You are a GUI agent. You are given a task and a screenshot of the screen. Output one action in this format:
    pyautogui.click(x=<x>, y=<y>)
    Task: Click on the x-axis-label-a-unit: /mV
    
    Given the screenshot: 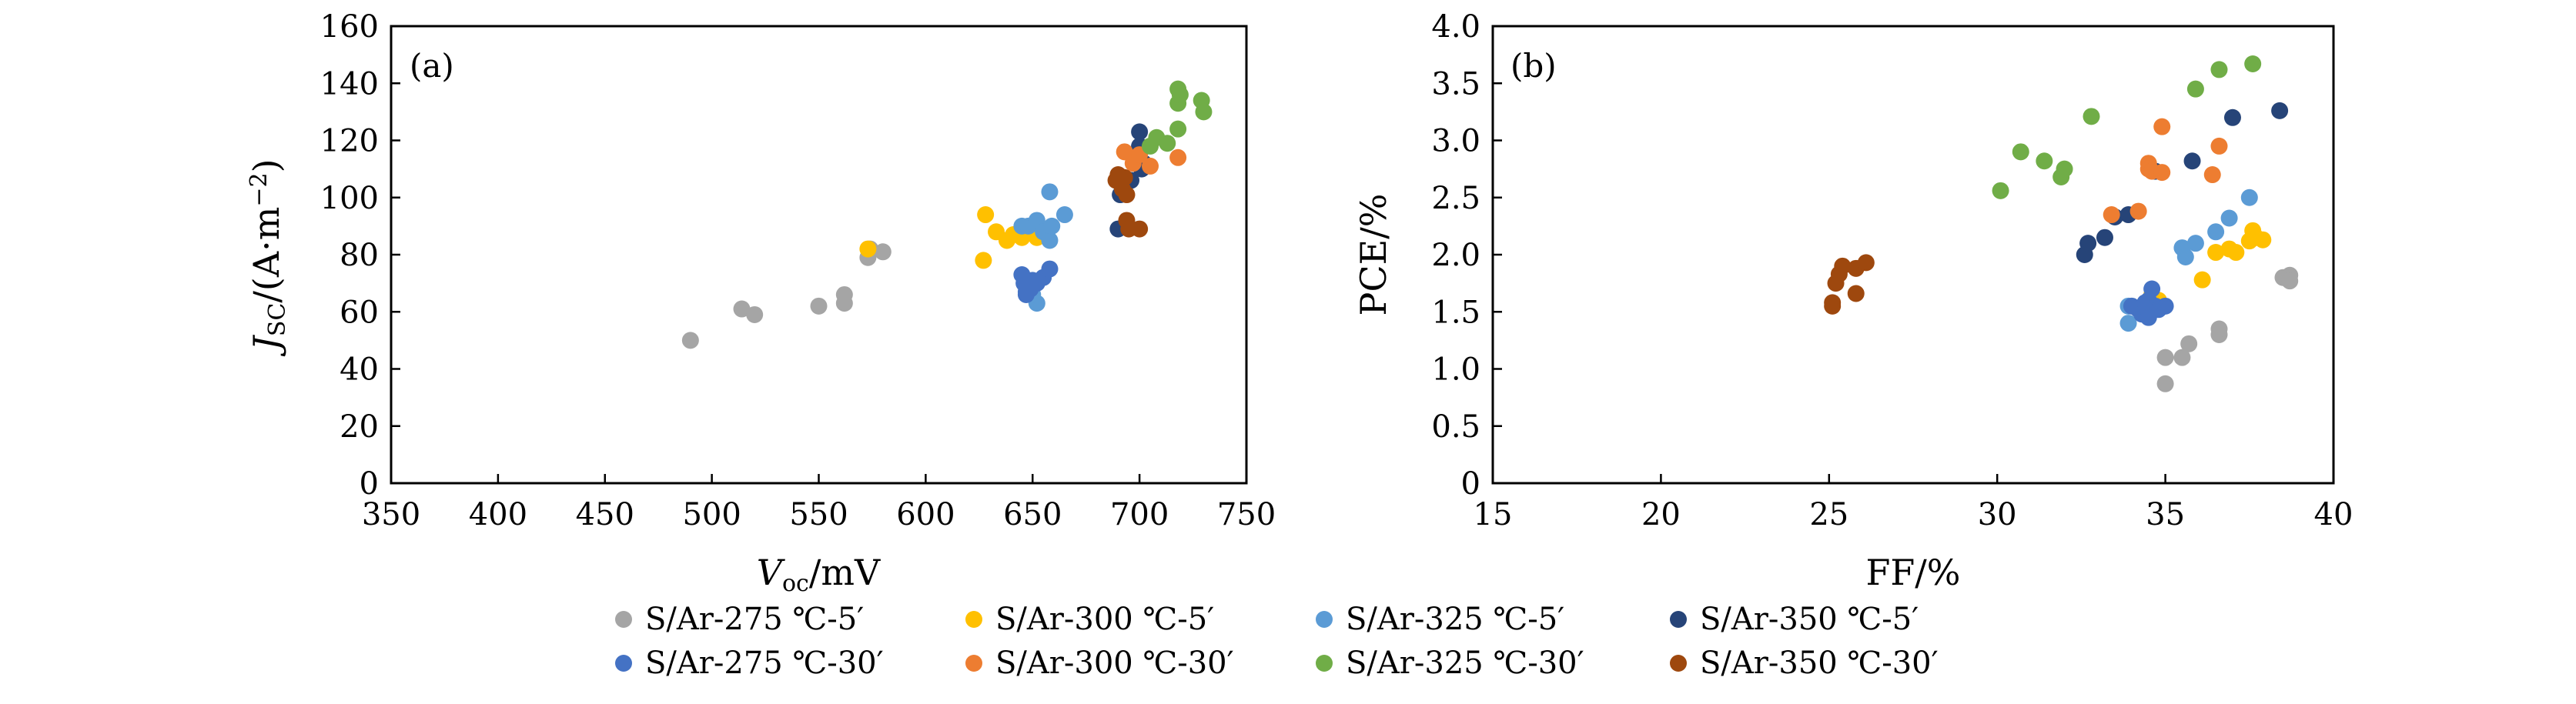 What is the action you would take?
    pyautogui.click(x=845, y=573)
    